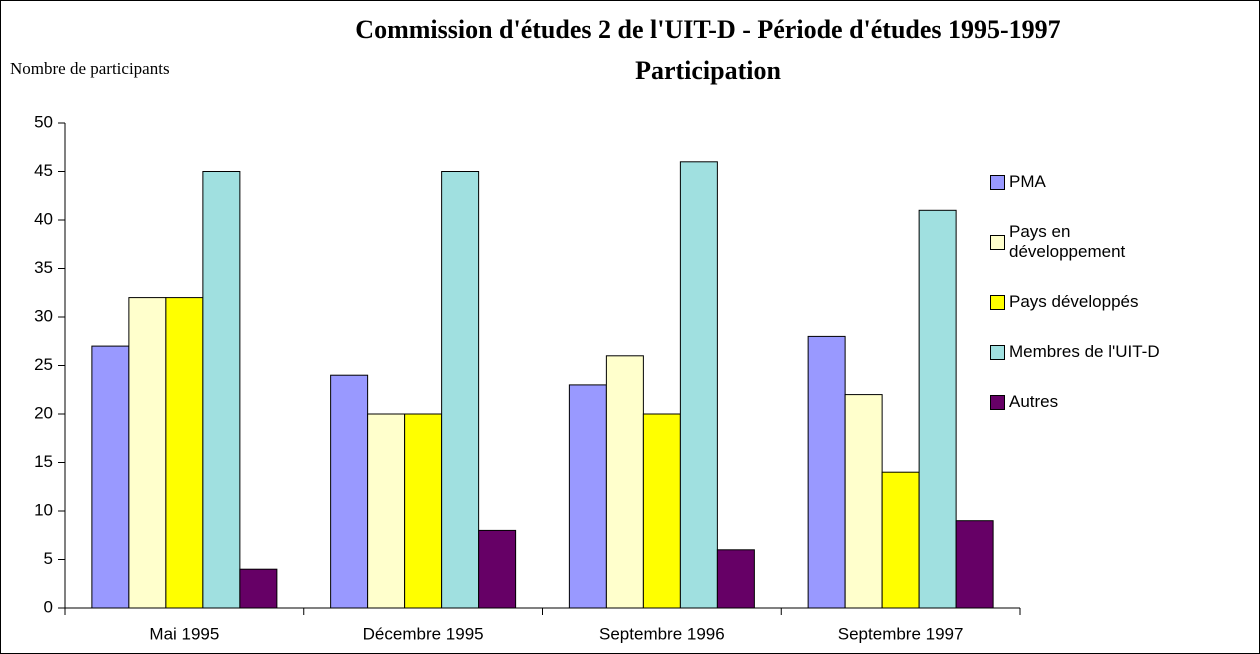  I want to click on legend-item: Pays développés, so click(1080, 302).